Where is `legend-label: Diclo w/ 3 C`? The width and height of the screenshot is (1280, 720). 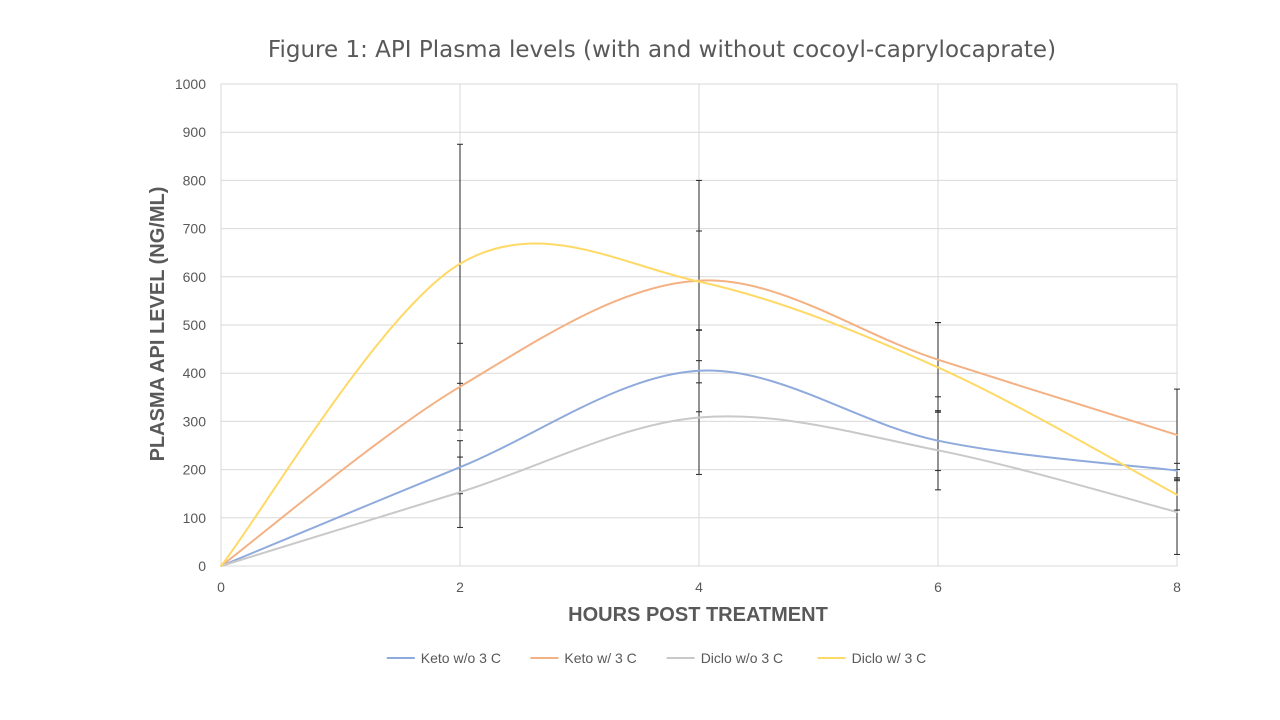
legend-label: Diclo w/ 3 C is located at coordinates (889, 658).